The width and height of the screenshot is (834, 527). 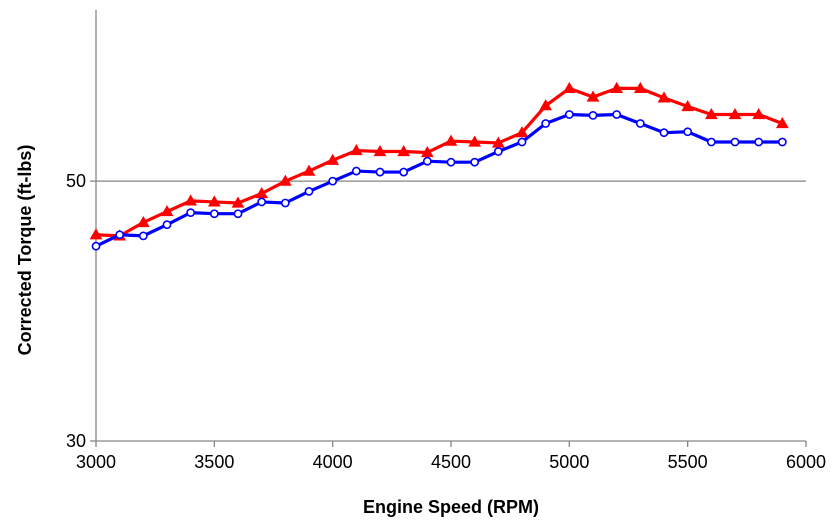 I want to click on x-tick-label: 3500, so click(x=214, y=462).